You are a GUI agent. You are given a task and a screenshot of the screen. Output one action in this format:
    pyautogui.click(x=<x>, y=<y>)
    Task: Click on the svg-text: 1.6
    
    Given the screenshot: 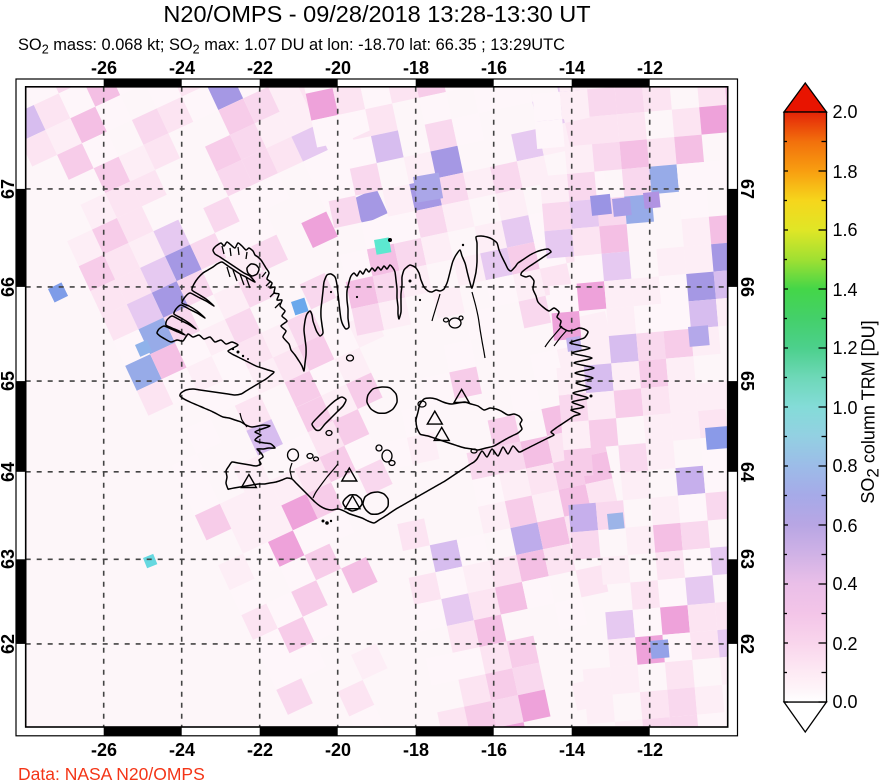 What is the action you would take?
    pyautogui.click(x=845, y=230)
    